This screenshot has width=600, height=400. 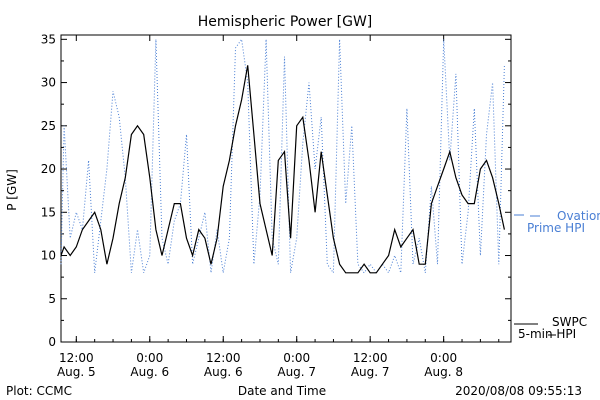 I want to click on y-tick-label: 15, so click(x=48, y=212).